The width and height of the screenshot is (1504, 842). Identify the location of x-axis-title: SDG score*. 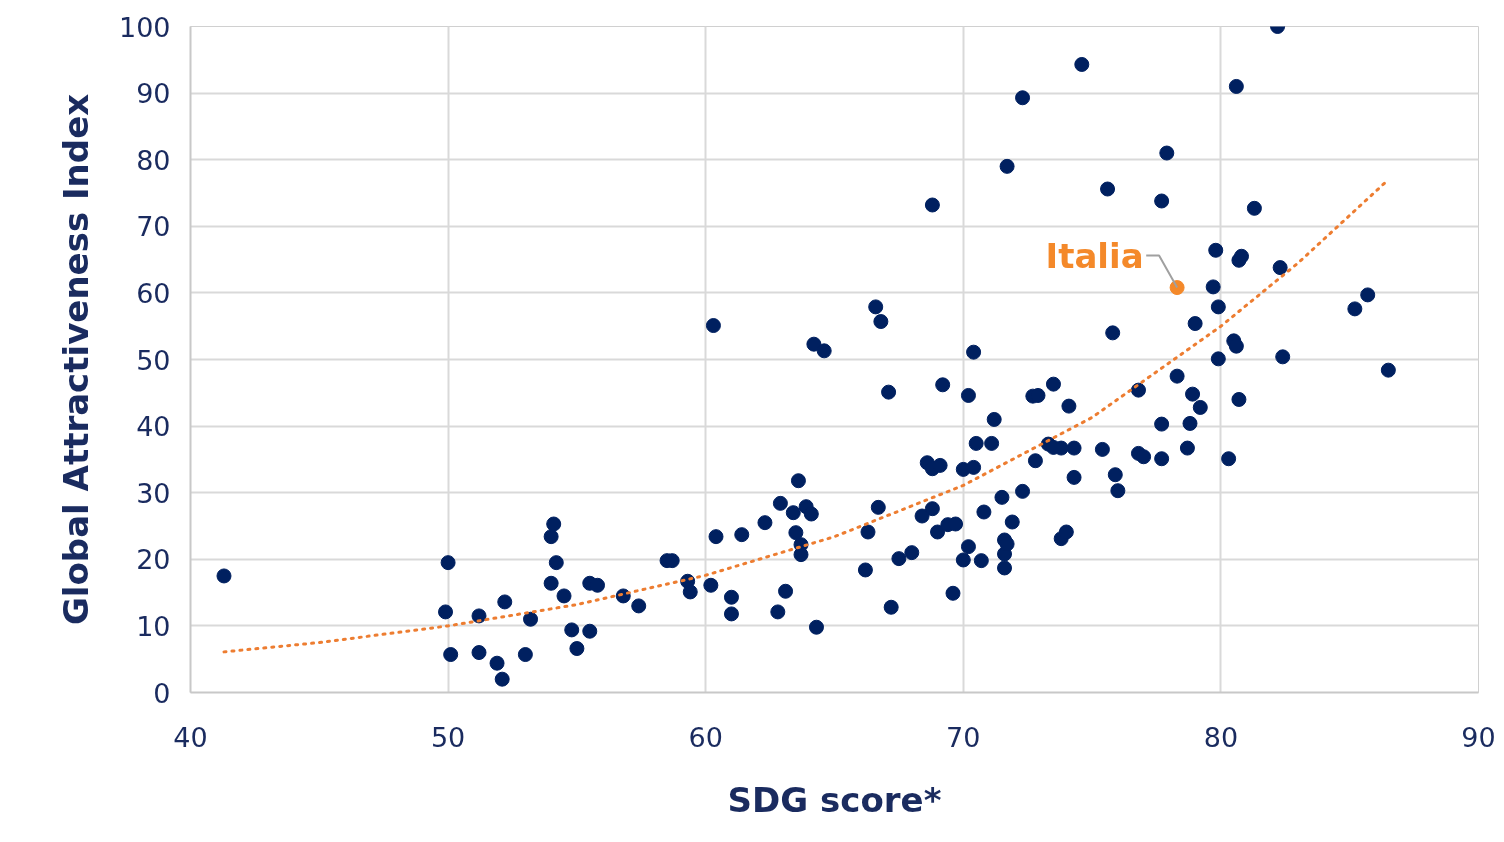
(834, 799).